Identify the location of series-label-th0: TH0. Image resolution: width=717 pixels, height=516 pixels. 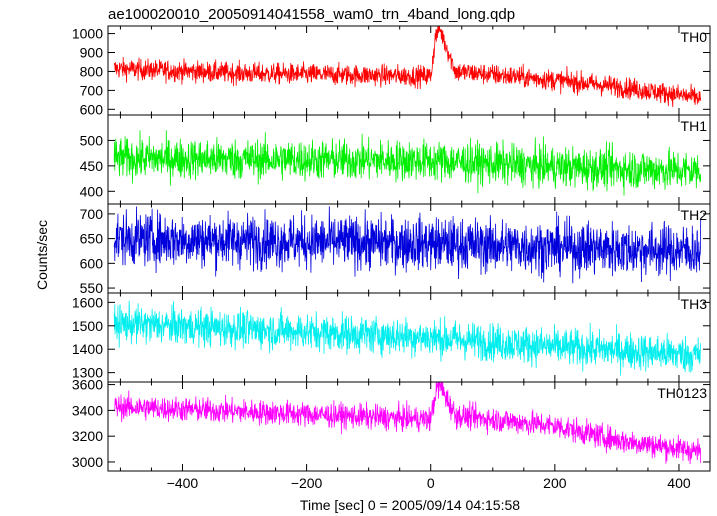
(694, 37).